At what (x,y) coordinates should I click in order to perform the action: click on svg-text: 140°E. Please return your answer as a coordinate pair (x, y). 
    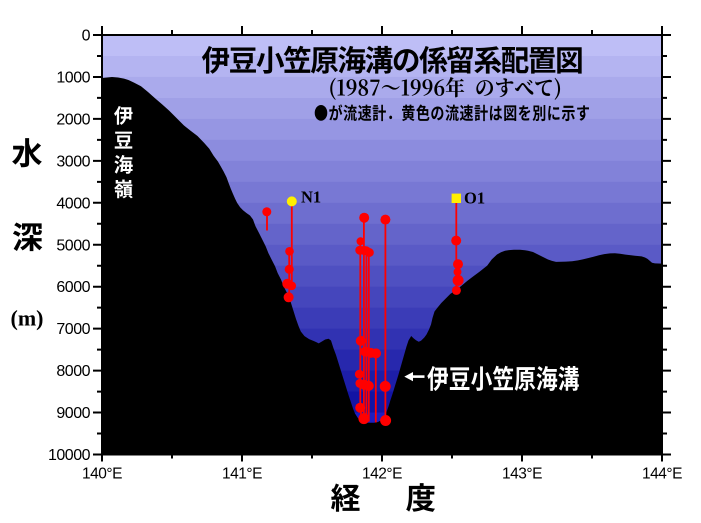
    Looking at the image, I should click on (102, 474).